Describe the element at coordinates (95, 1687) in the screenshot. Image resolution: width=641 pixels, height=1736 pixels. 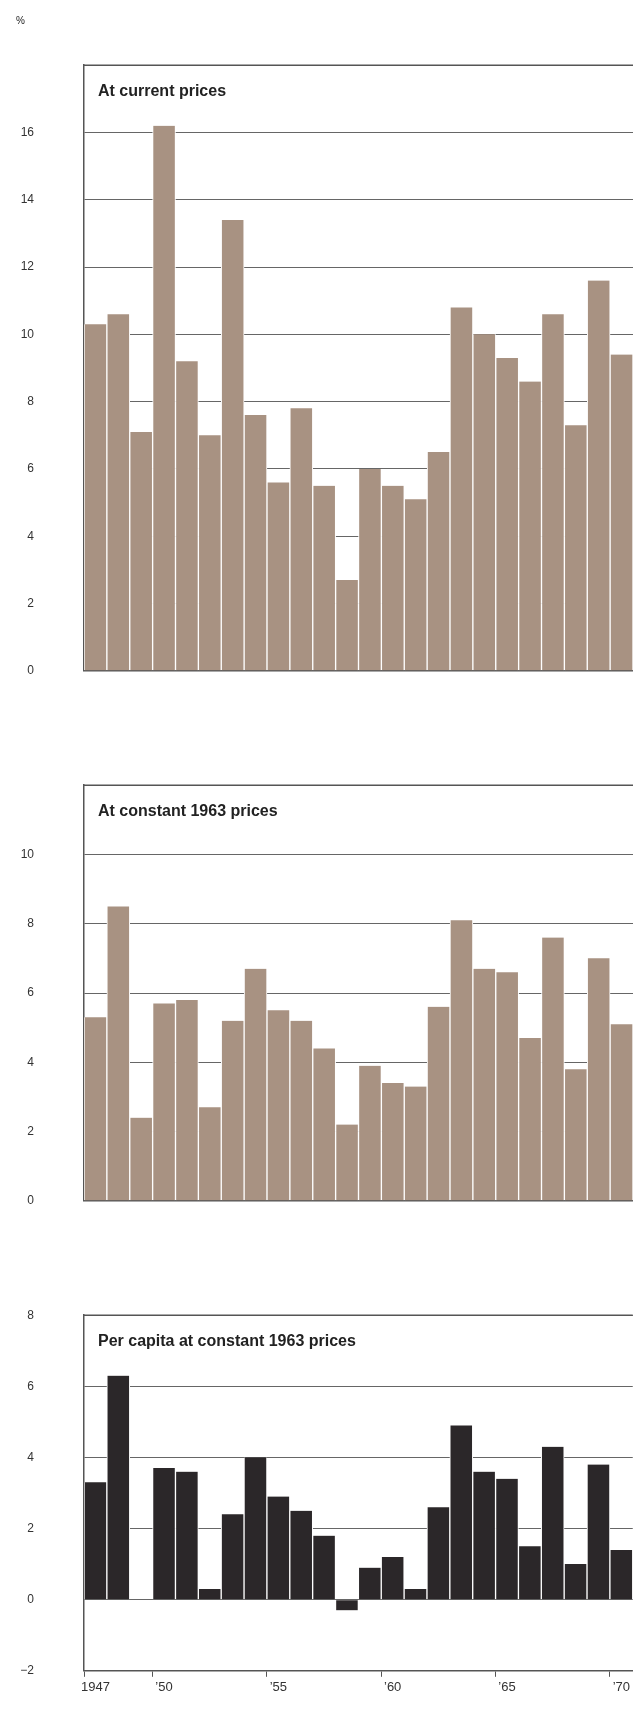
I see `x-tick-label: 1947` at that location.